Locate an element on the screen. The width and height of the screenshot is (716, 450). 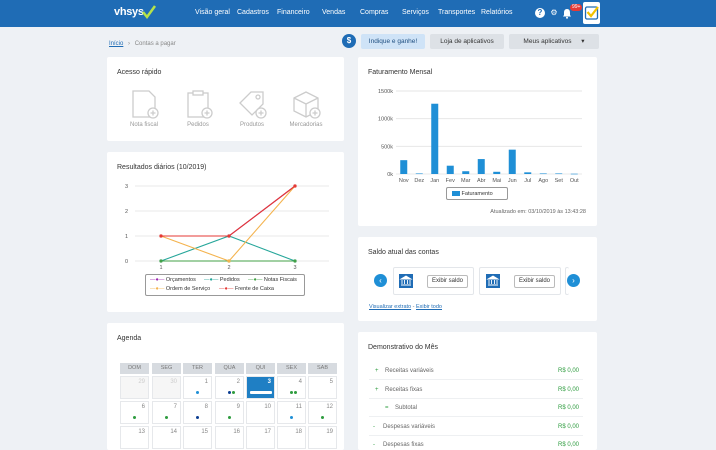
row-value: R$ 0,00 is located at coordinates (568, 427).